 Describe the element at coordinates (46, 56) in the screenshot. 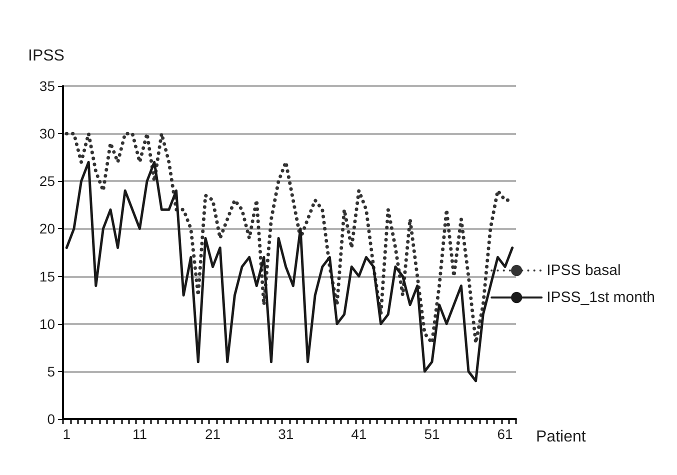

I see `y-axis-title: IPSS` at that location.